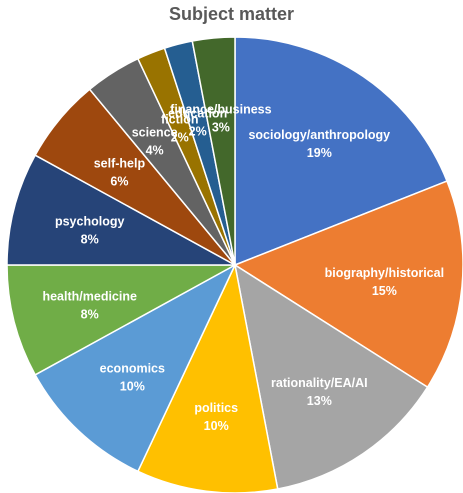  Describe the element at coordinates (180, 129) in the screenshot. I see `slice-label-9: fiction 2%` at that location.